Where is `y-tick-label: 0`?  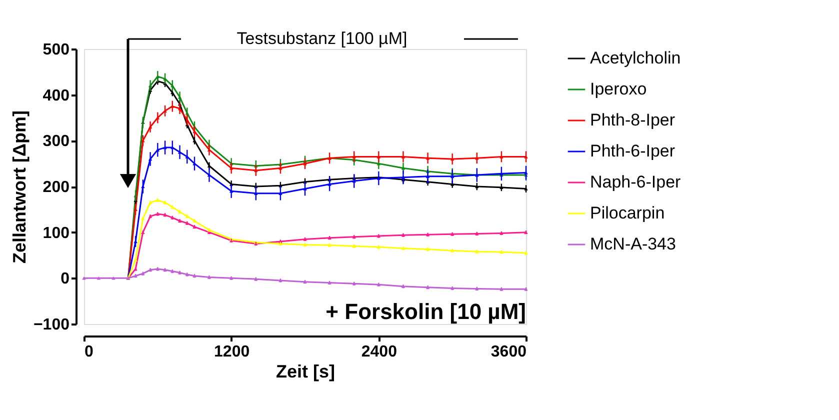 y-tick-label: 0 is located at coordinates (65, 279).